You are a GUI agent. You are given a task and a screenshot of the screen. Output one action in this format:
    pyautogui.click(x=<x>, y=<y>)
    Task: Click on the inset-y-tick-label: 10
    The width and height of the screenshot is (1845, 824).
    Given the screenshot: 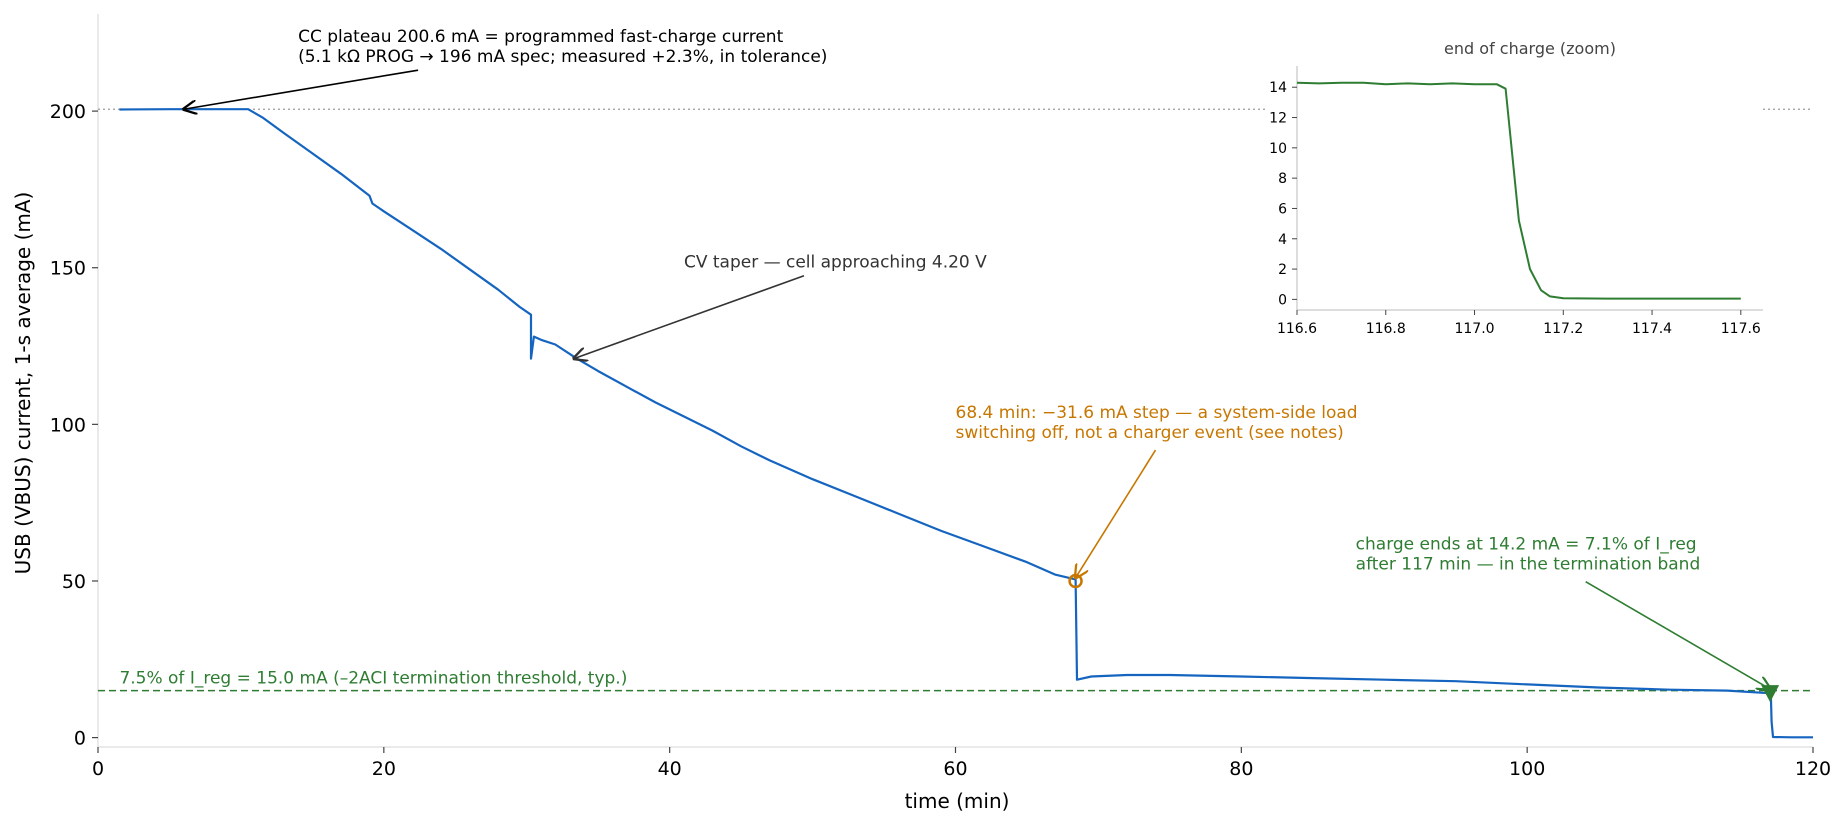 What is the action you would take?
    pyautogui.click(x=1278, y=149)
    